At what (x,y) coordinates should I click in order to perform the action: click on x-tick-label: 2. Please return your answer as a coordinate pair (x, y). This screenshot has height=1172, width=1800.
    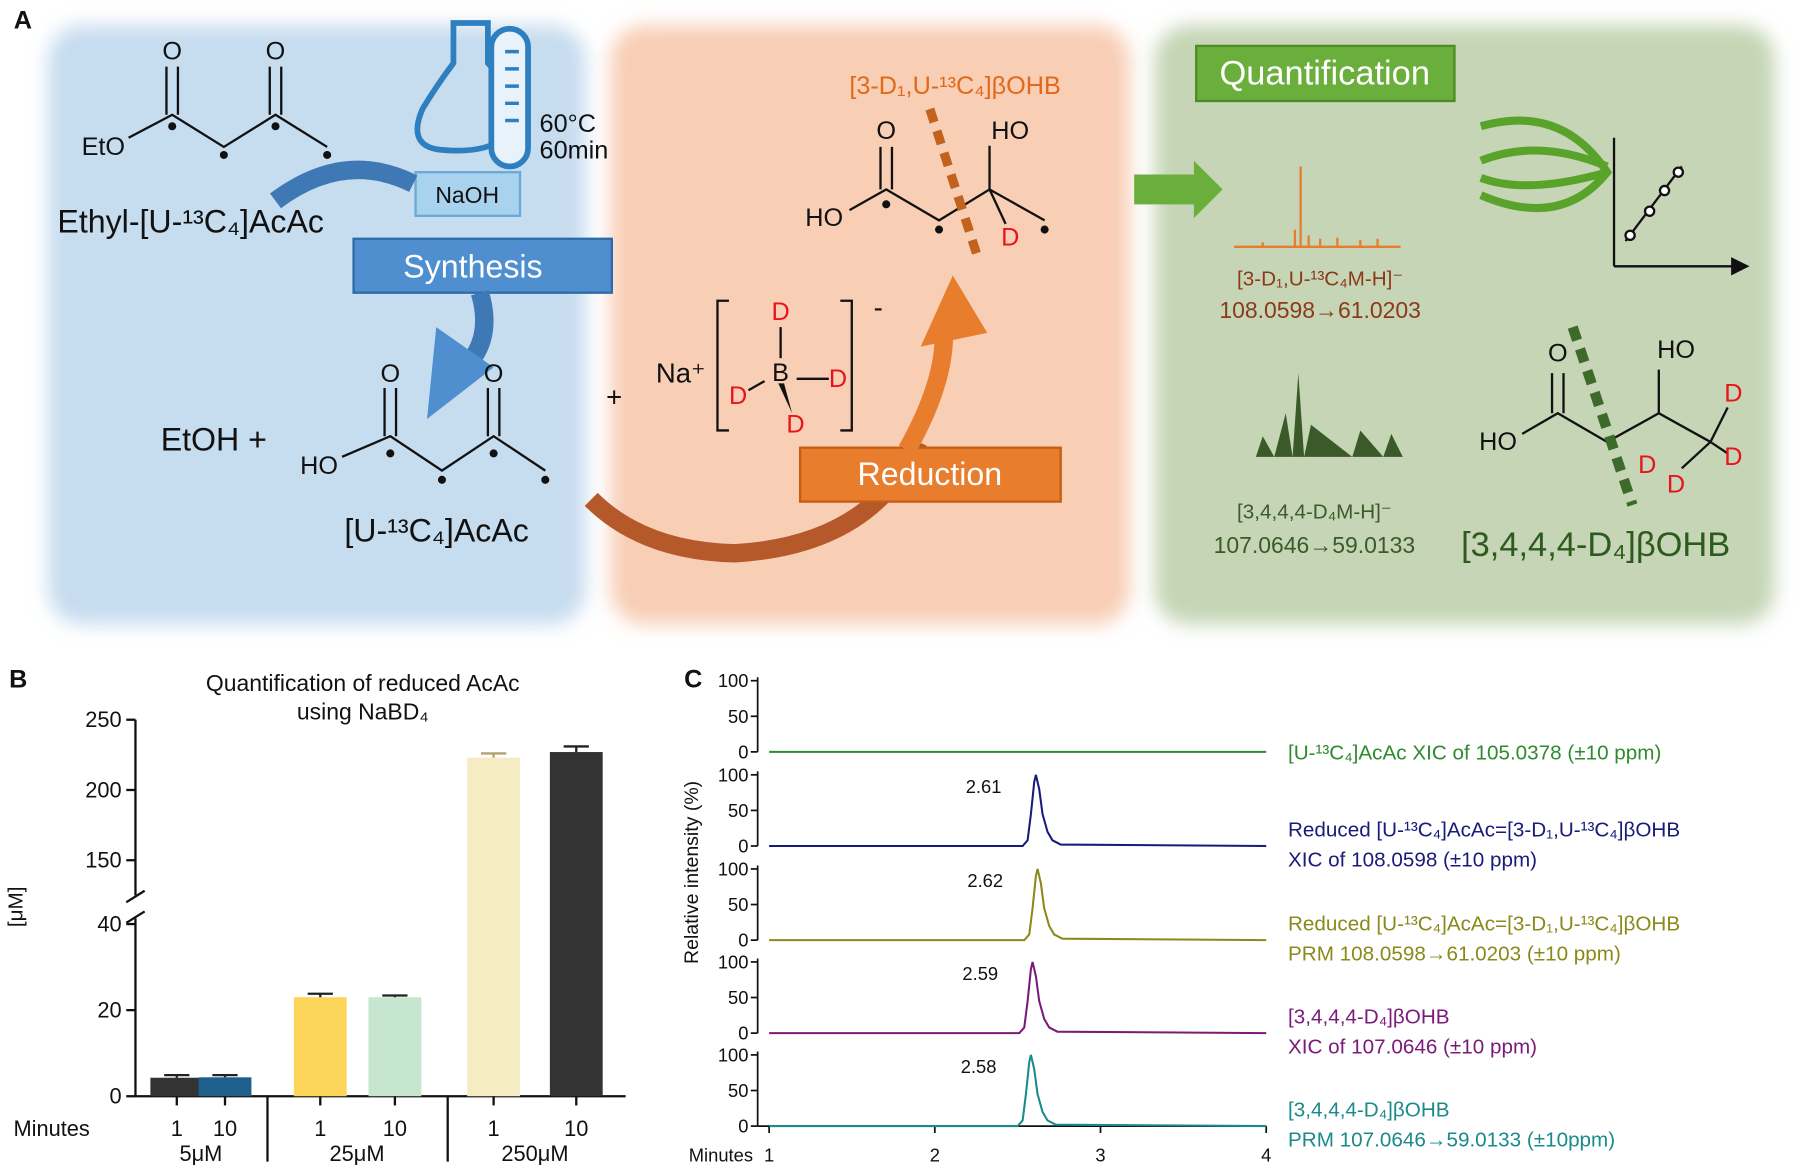
    Looking at the image, I should click on (935, 1154).